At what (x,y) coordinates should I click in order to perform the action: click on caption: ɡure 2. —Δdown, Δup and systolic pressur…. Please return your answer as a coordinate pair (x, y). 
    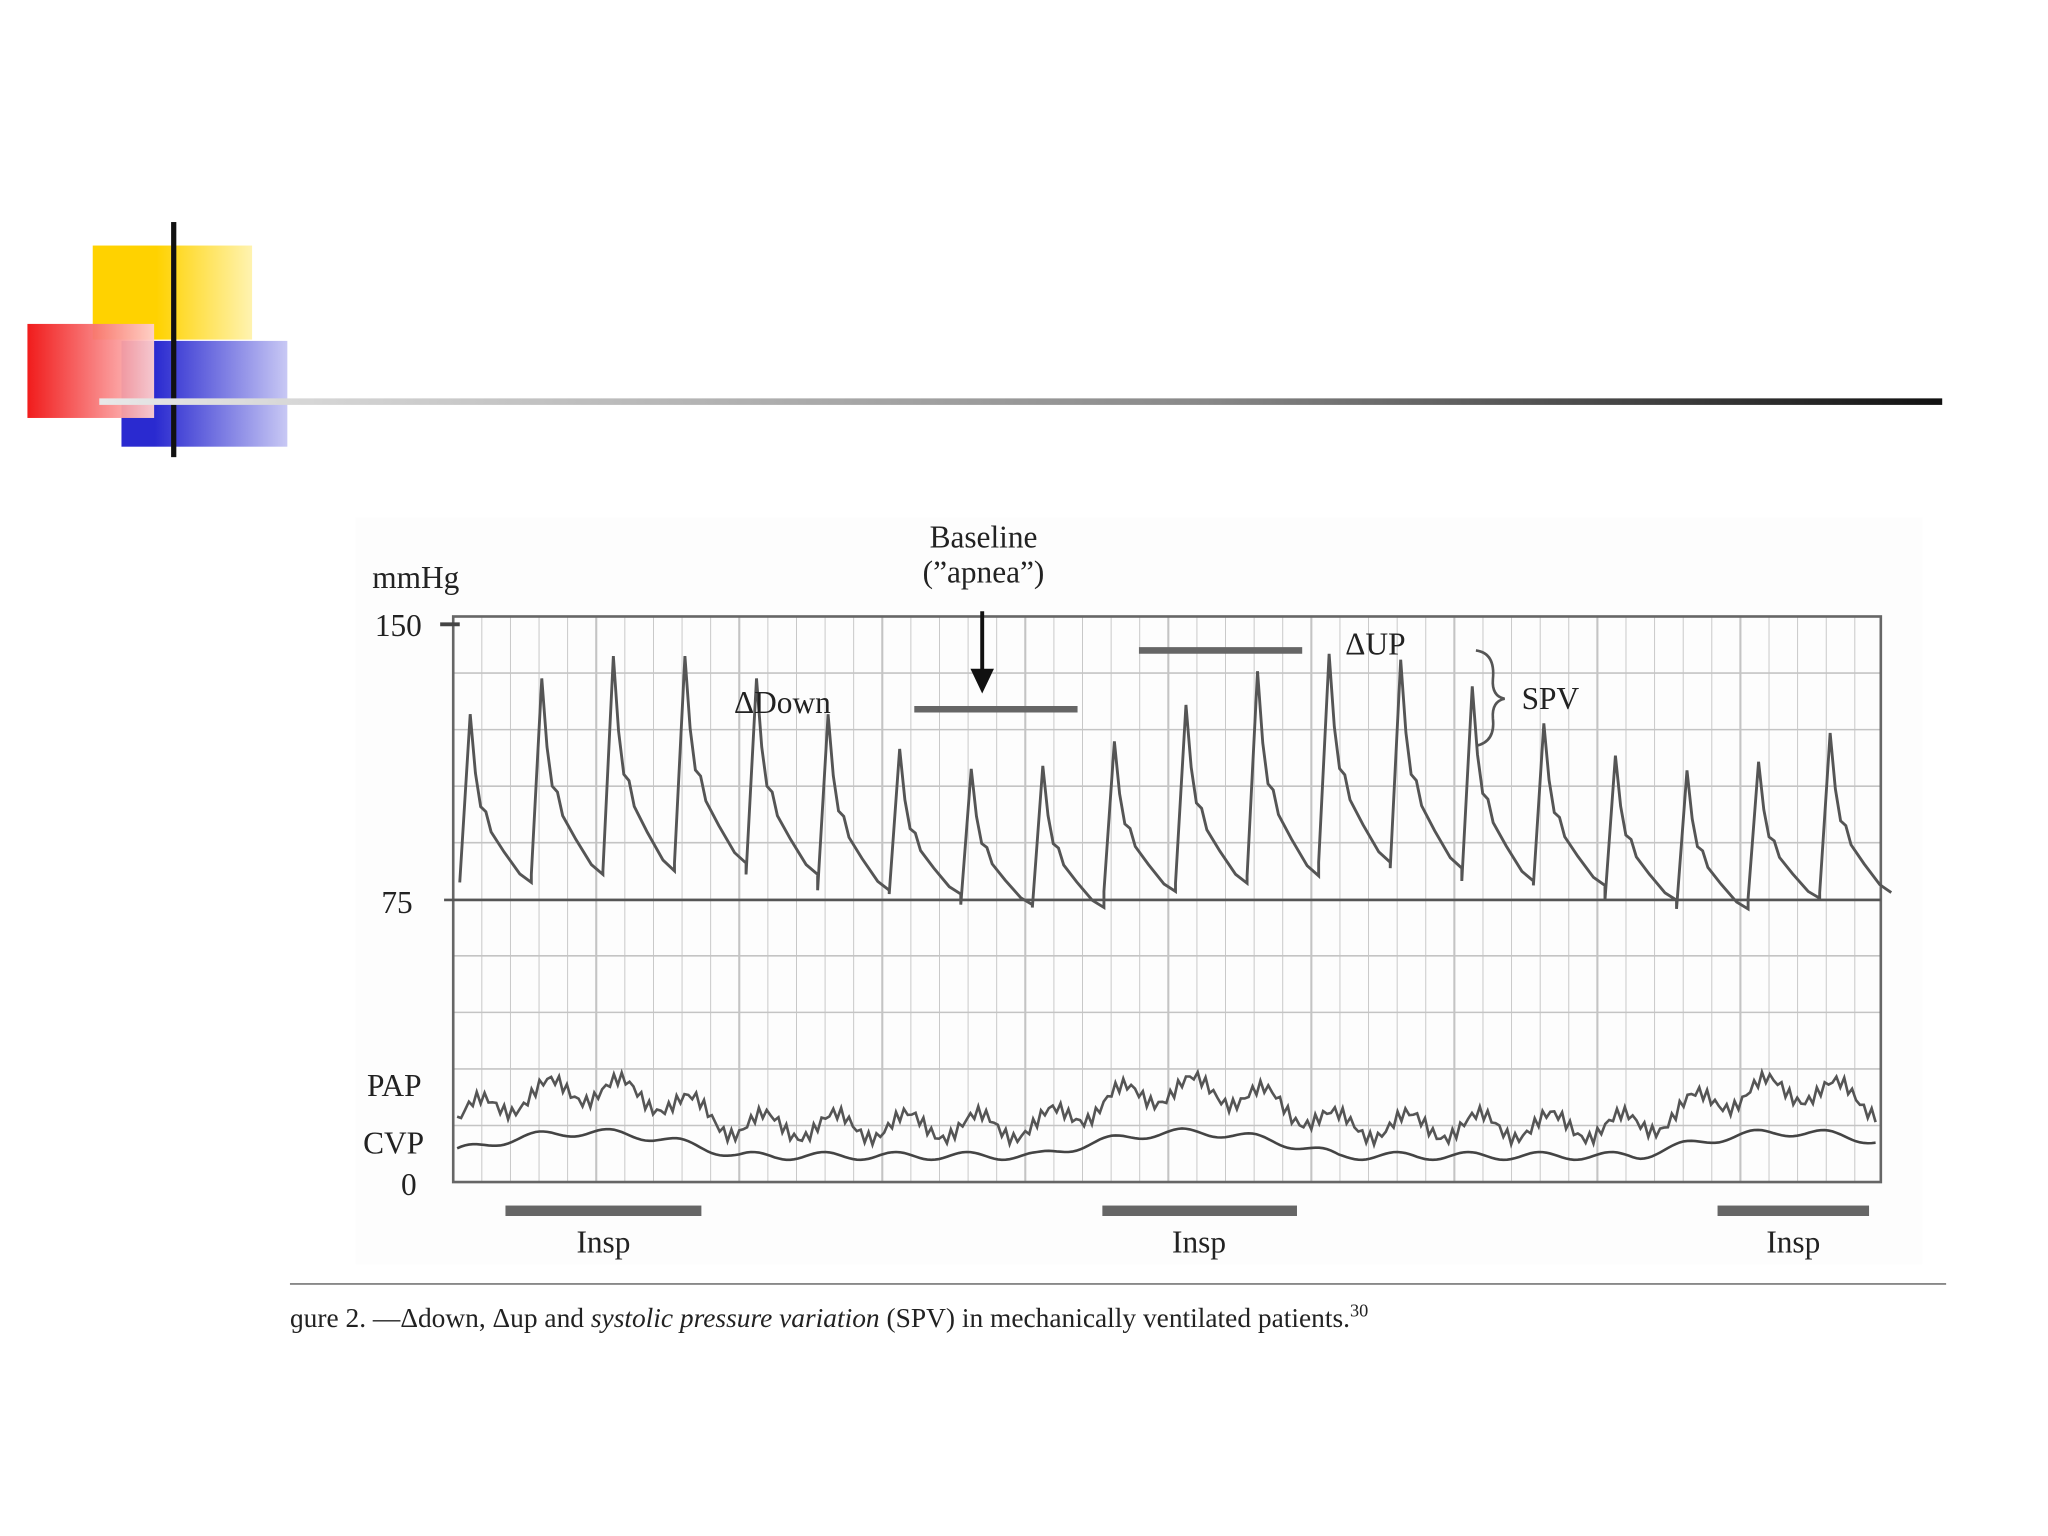
    Looking at the image, I should click on (829, 1317).